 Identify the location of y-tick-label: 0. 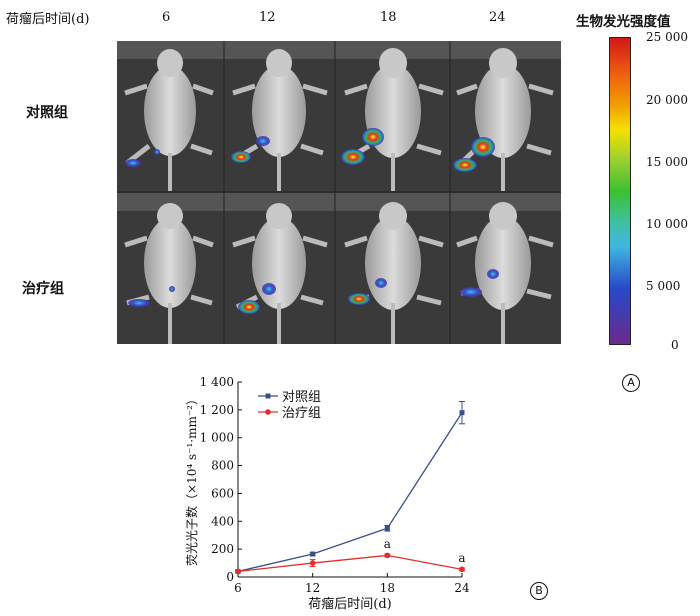
(230, 577).